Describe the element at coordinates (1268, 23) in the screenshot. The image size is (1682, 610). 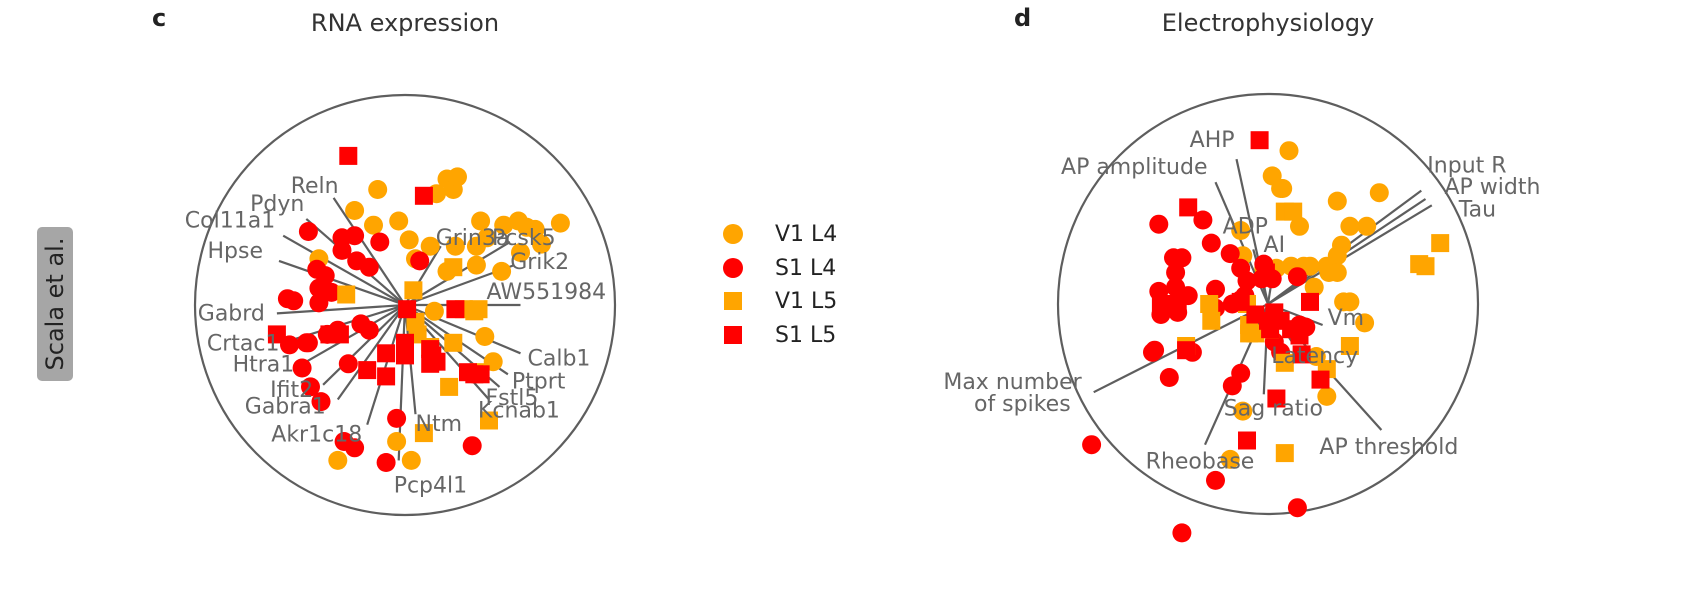
I see `panel-title-ephys: Electrophysiology` at that location.